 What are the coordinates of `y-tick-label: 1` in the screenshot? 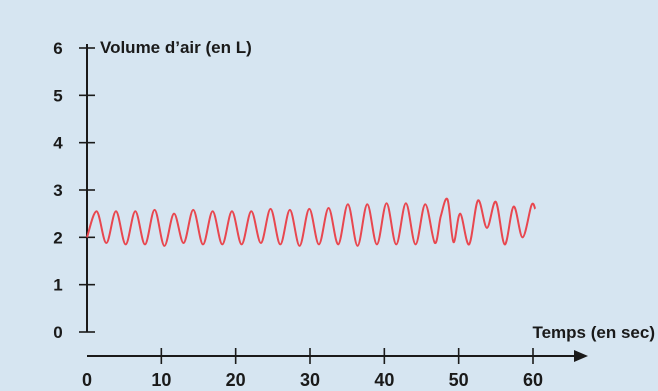 It's located at (57, 285).